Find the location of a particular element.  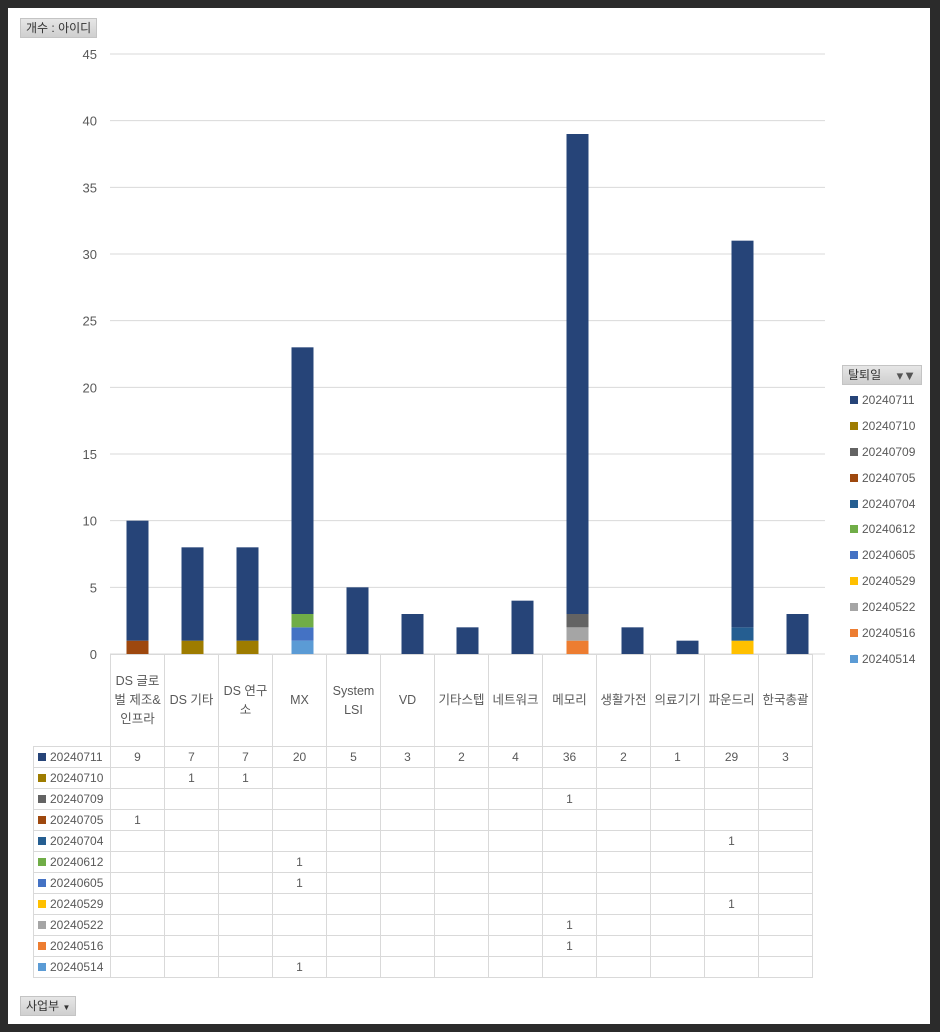

legend-label: 20240514 is located at coordinates (889, 658).